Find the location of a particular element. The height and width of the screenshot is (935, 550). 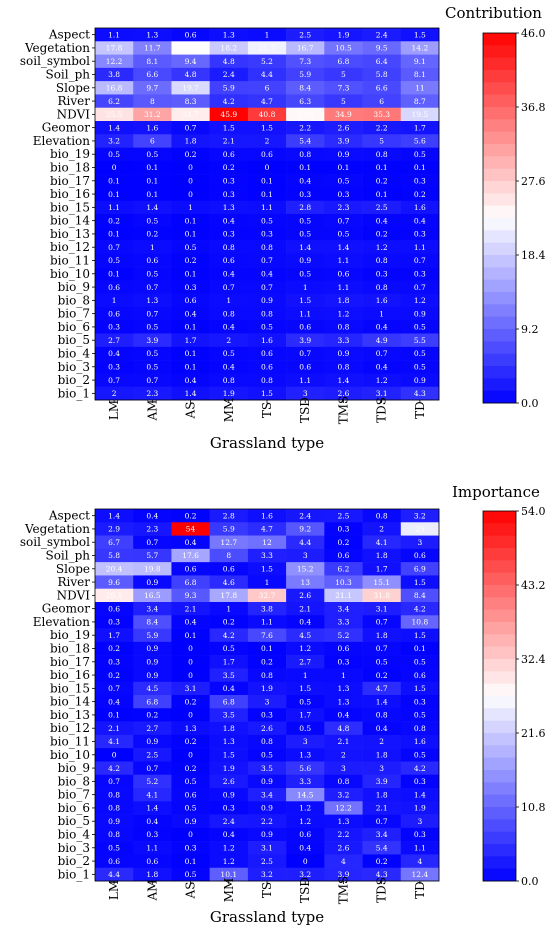

column-label: MM is located at coordinates (229, 410).